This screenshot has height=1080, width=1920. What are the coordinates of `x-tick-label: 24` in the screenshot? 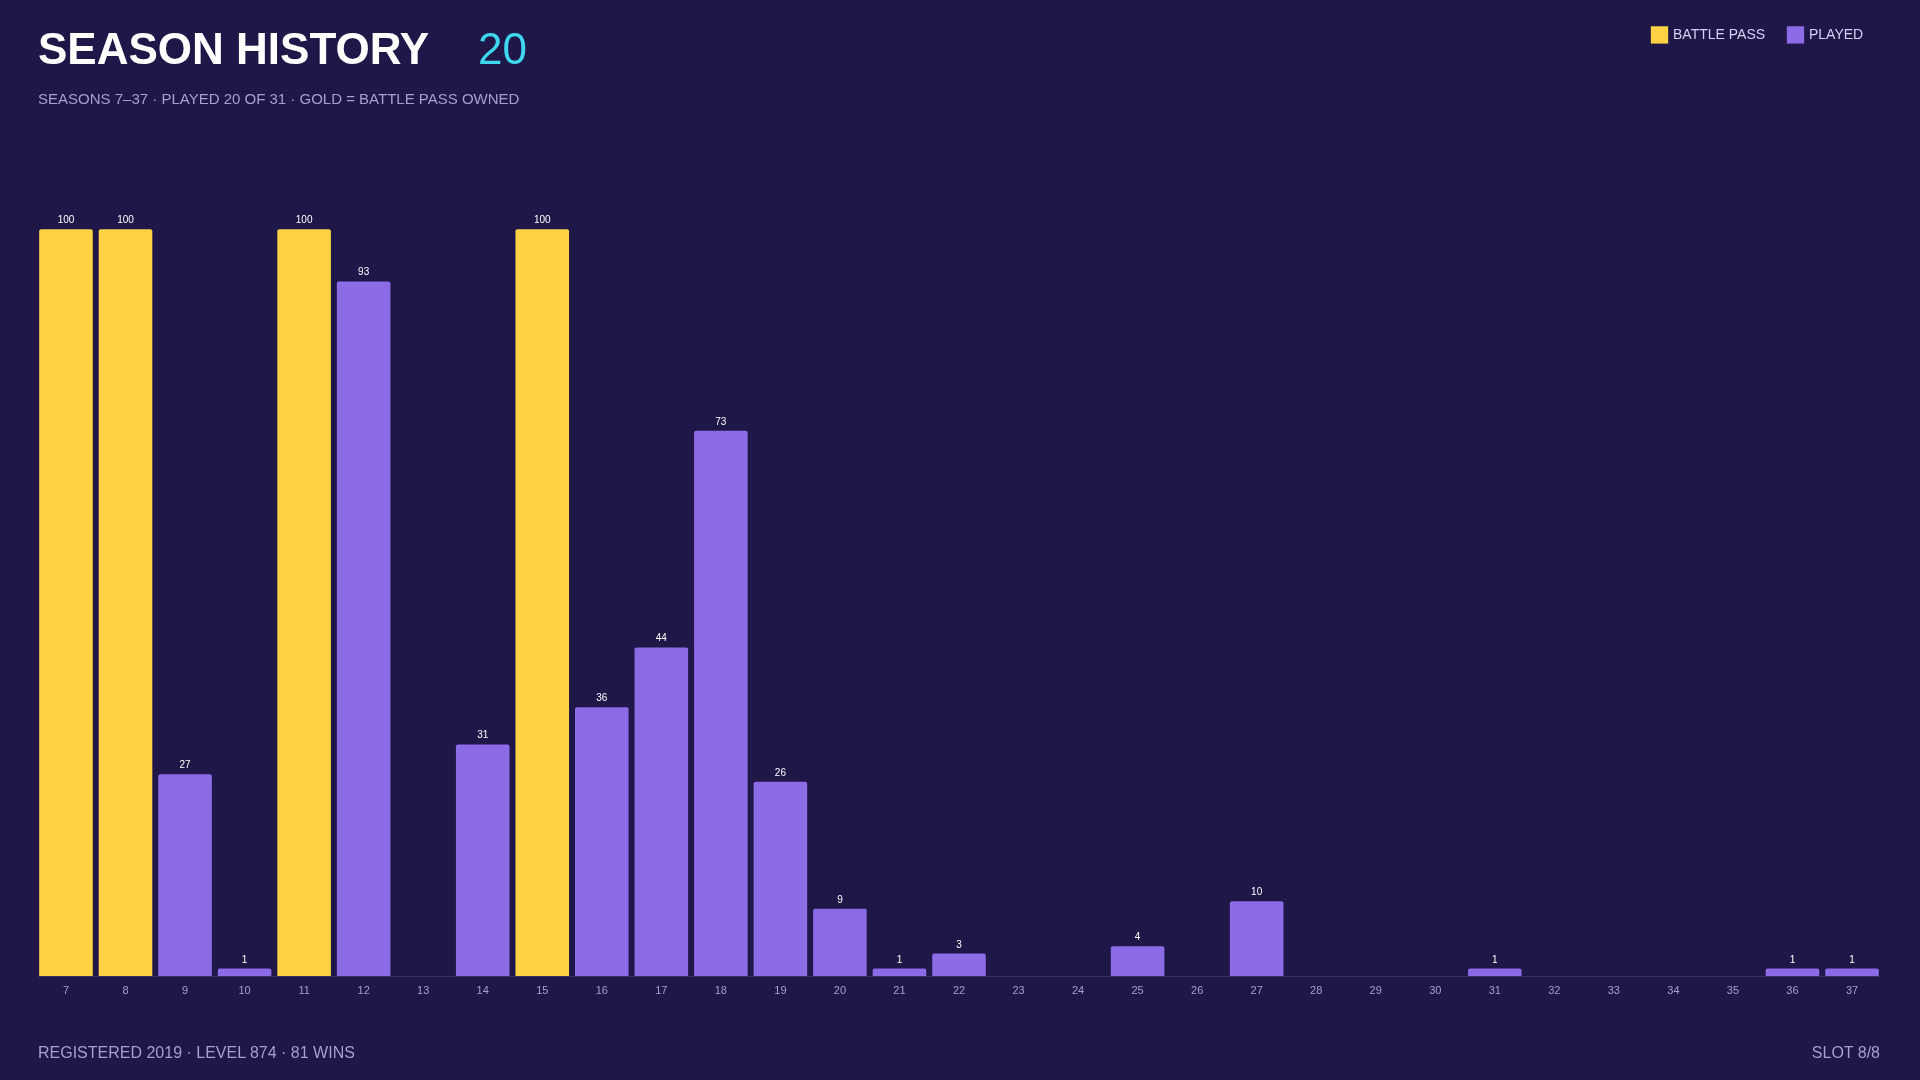 It's located at (1078, 989).